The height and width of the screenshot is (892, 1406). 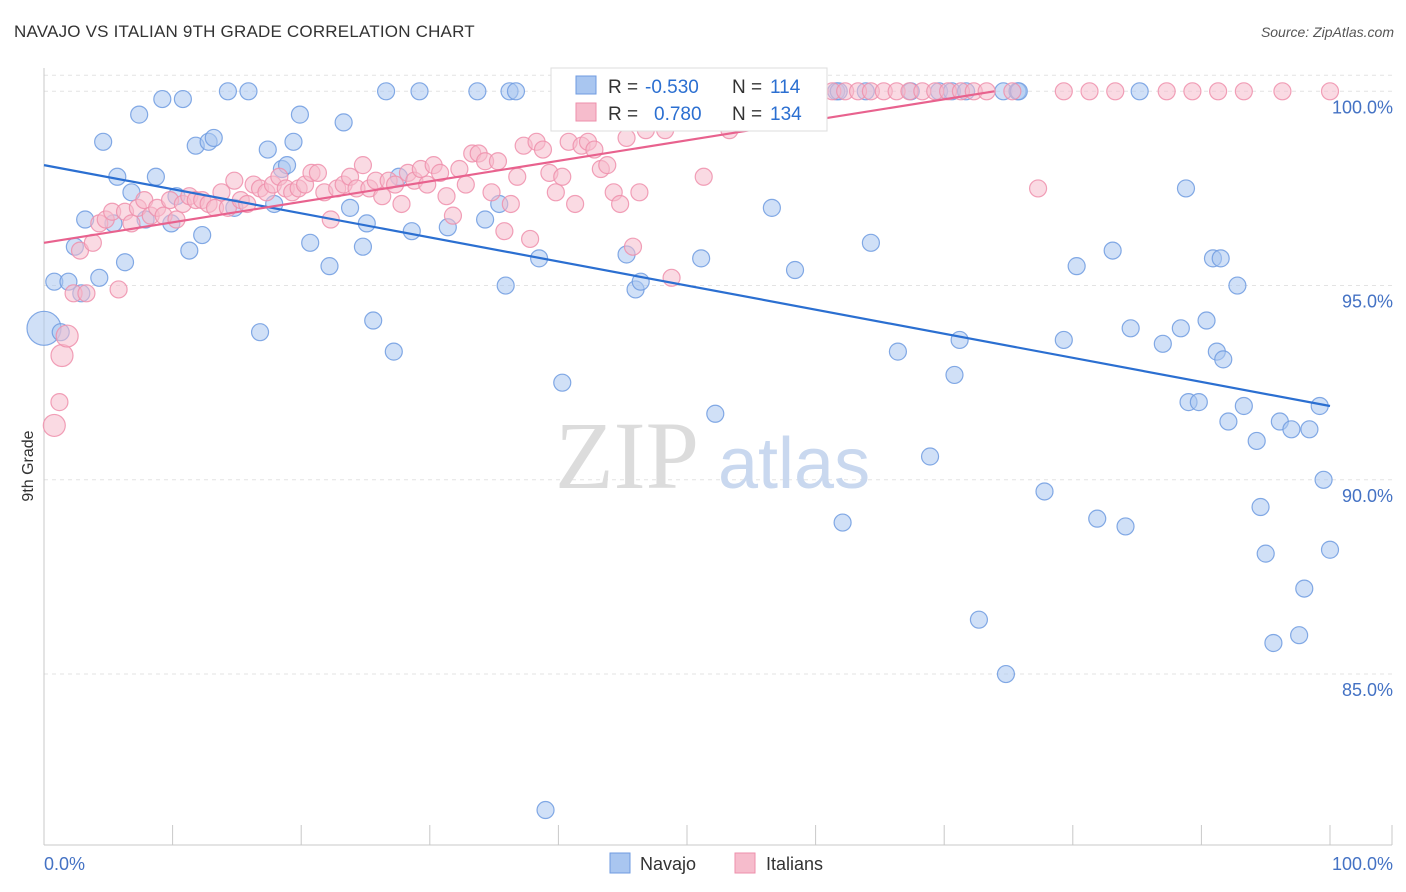 What do you see at coordinates (1362, 107) in the screenshot?
I see `y-tick-label: 100.0%` at bounding box center [1362, 107].